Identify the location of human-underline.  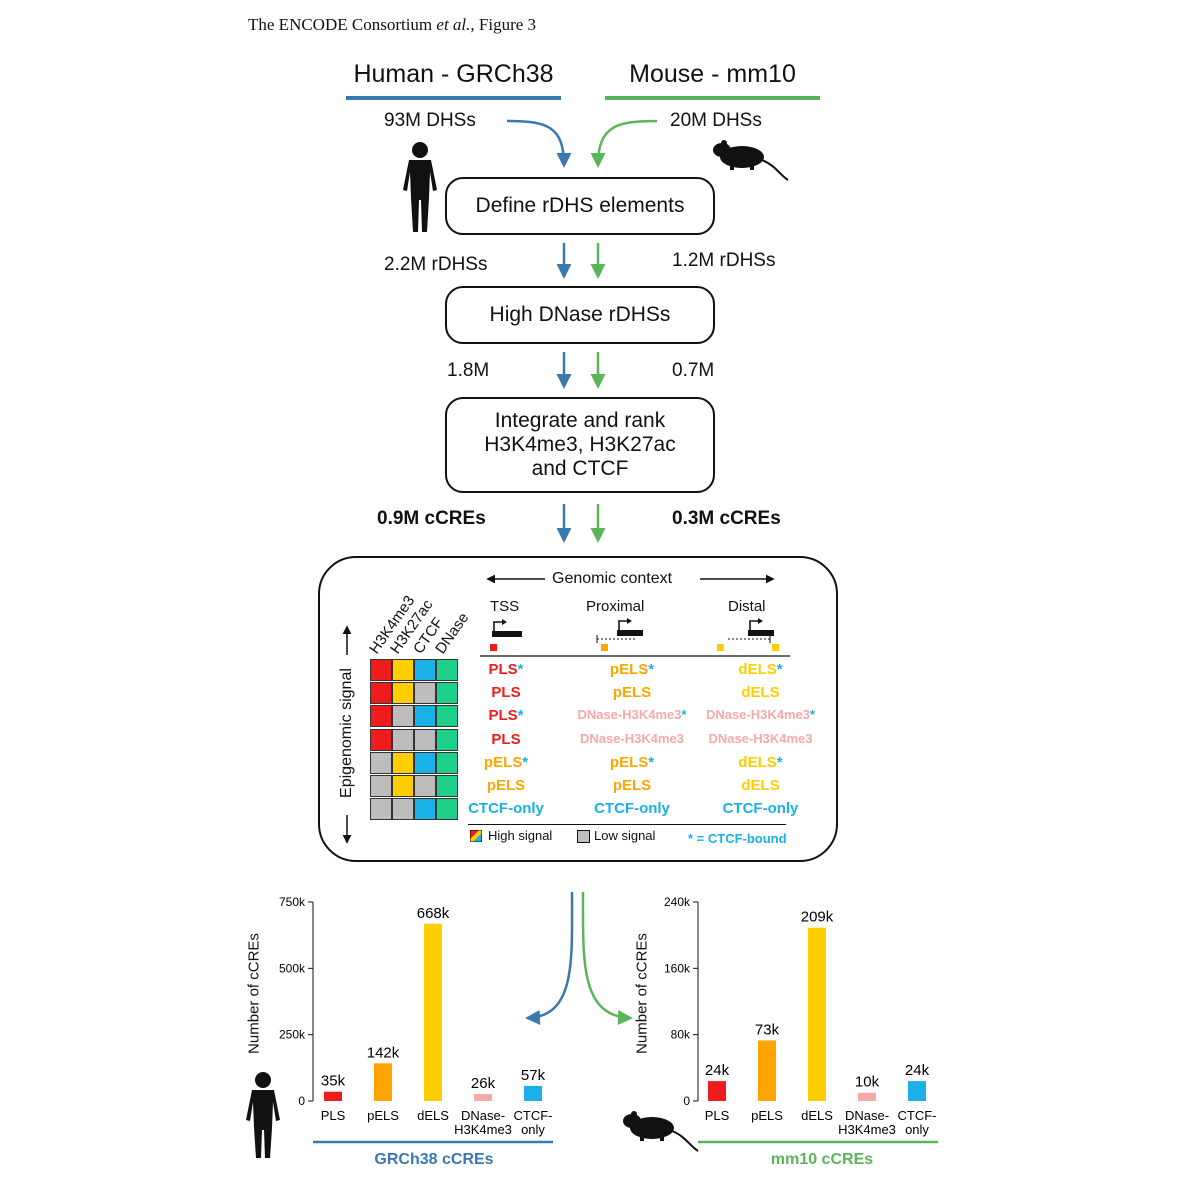
(453, 98).